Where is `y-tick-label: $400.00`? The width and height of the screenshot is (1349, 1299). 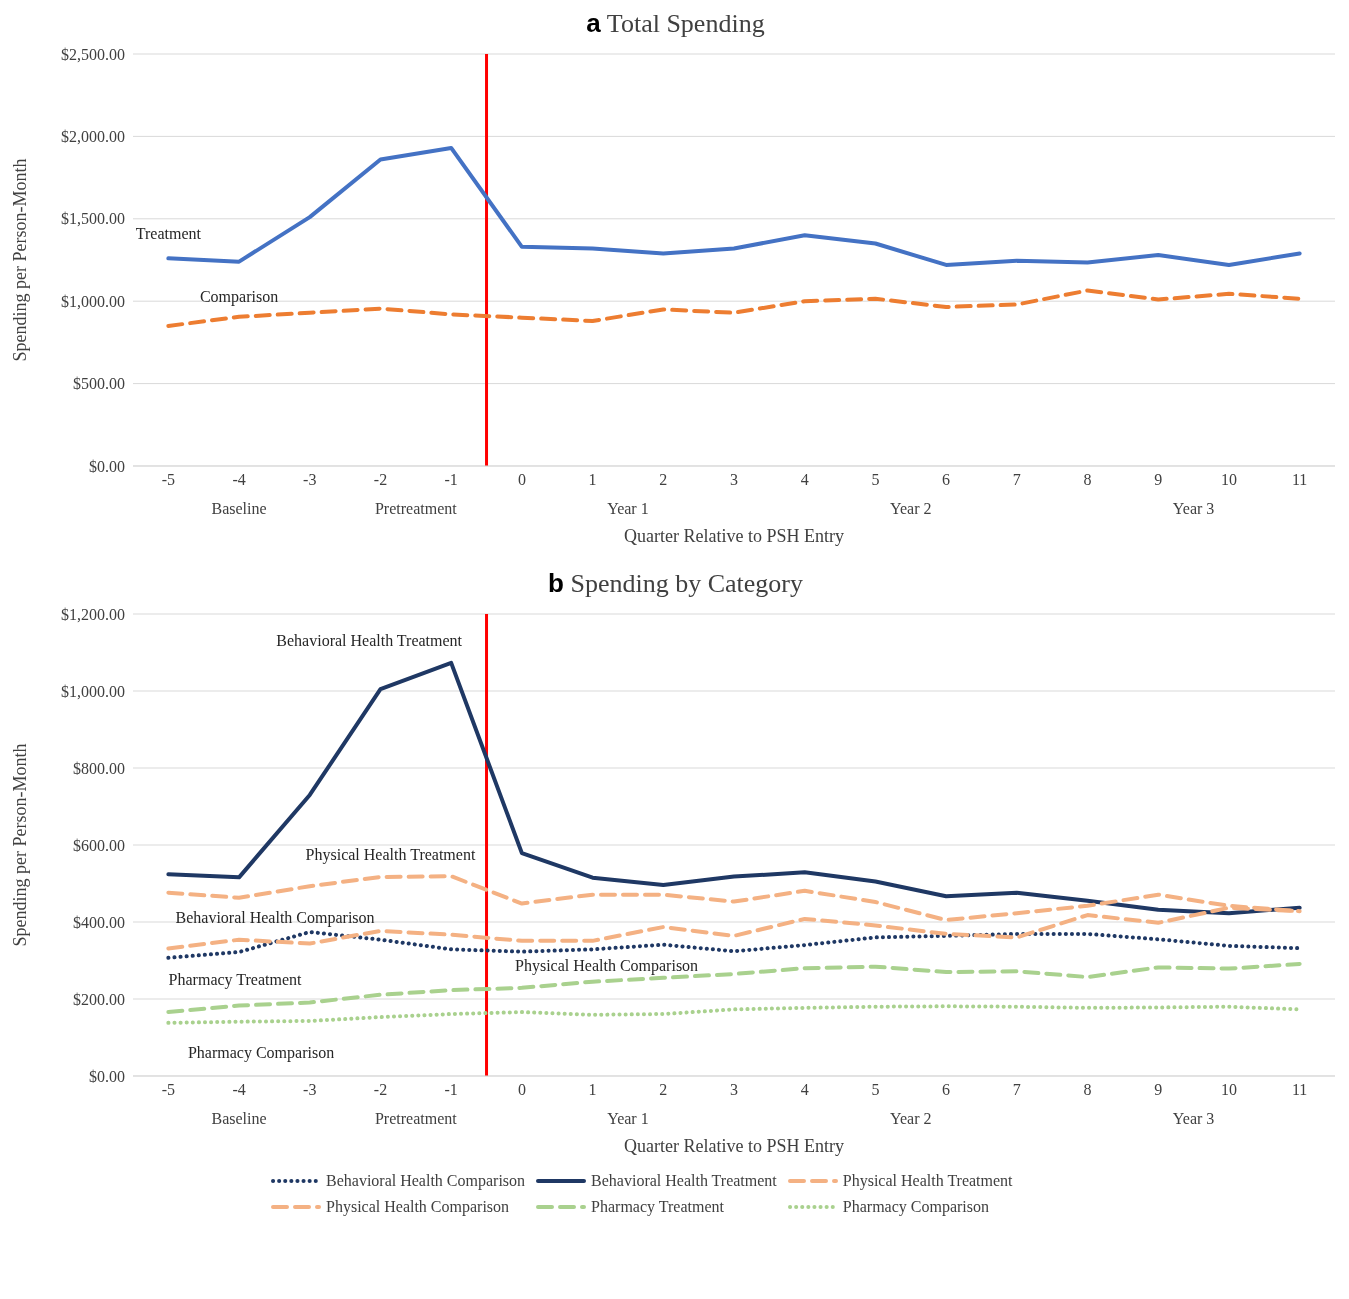 y-tick-label: $400.00 is located at coordinates (99, 922).